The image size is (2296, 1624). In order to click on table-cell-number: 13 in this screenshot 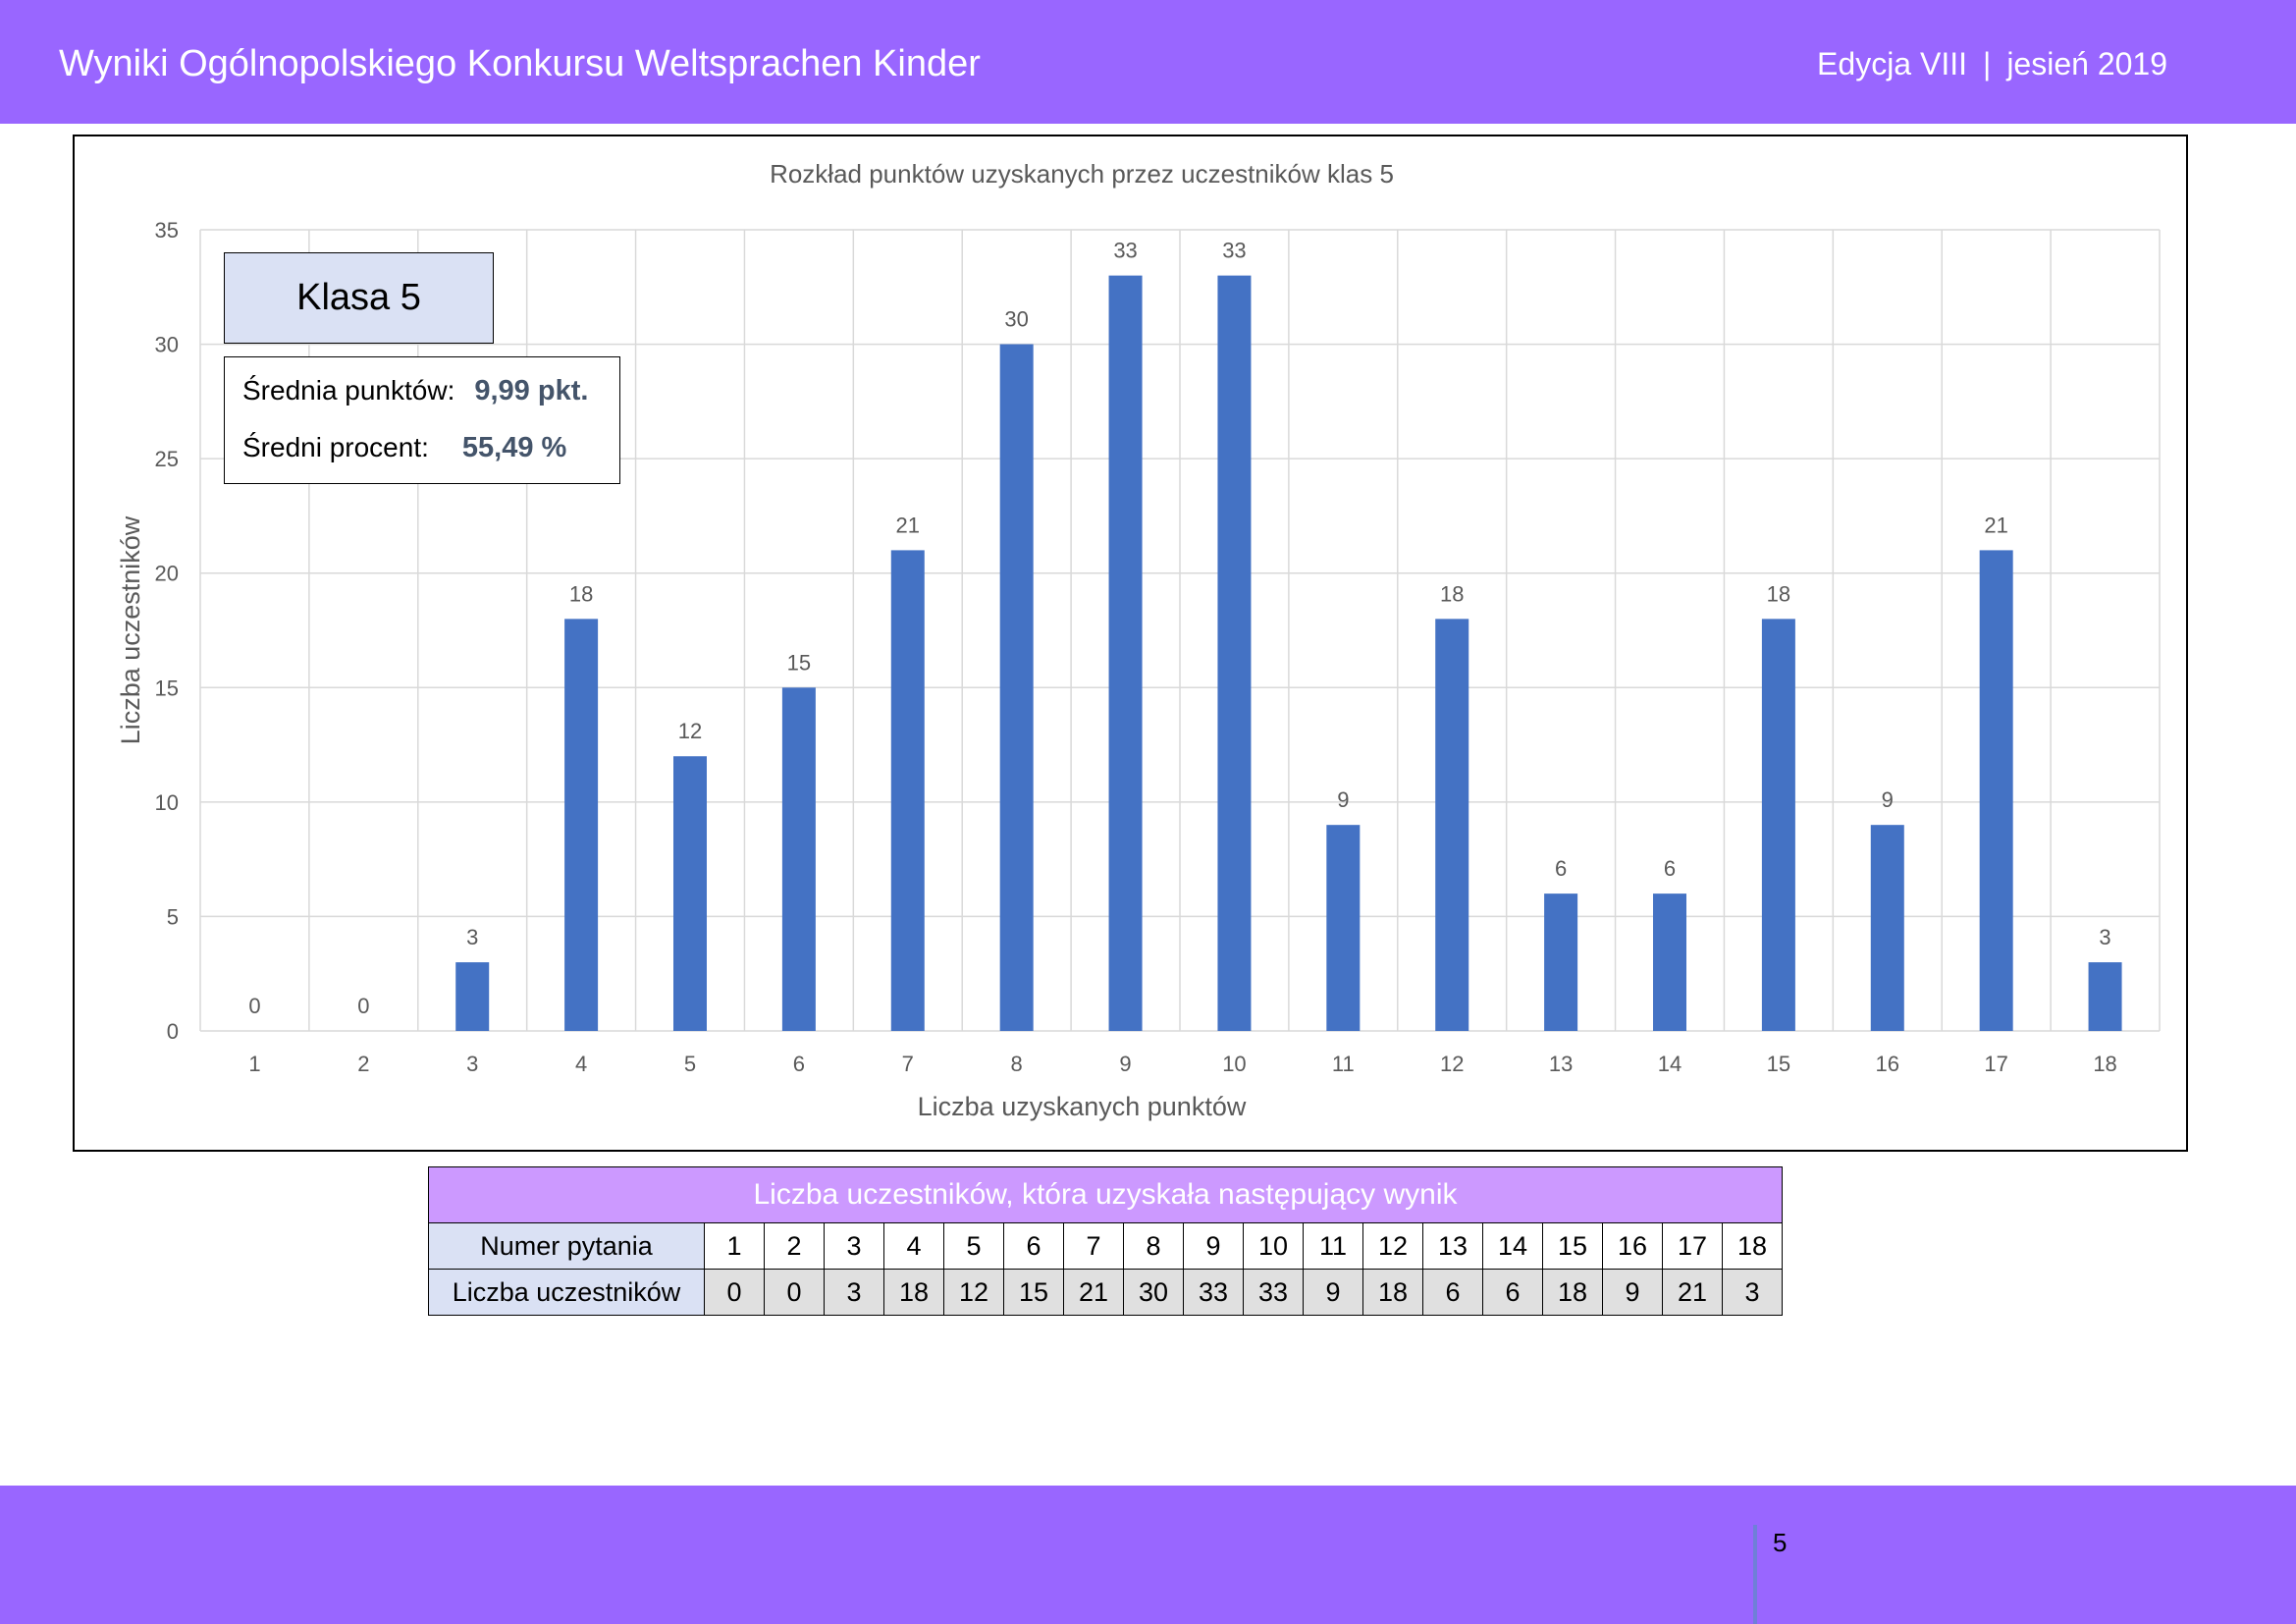, I will do `click(1452, 1246)`.